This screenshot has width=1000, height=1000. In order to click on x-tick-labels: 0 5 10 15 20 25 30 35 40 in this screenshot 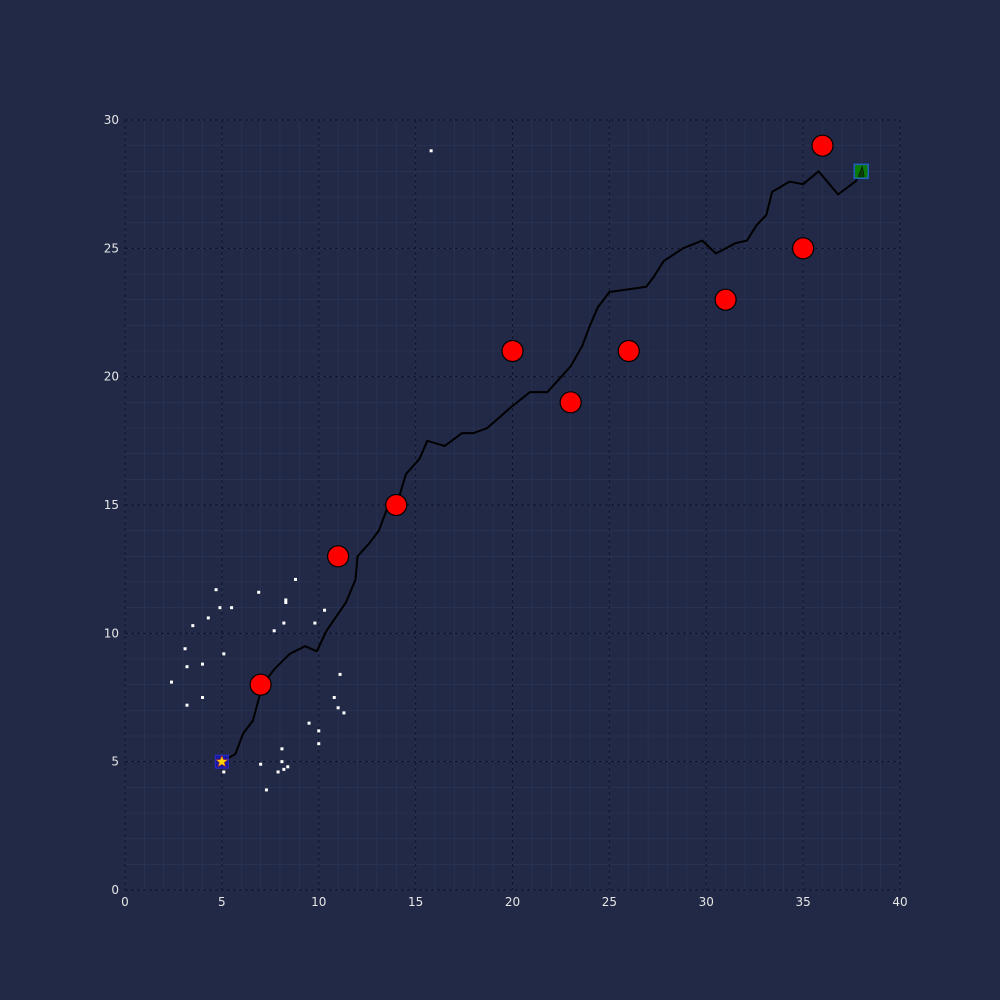, I will do `click(514, 902)`.